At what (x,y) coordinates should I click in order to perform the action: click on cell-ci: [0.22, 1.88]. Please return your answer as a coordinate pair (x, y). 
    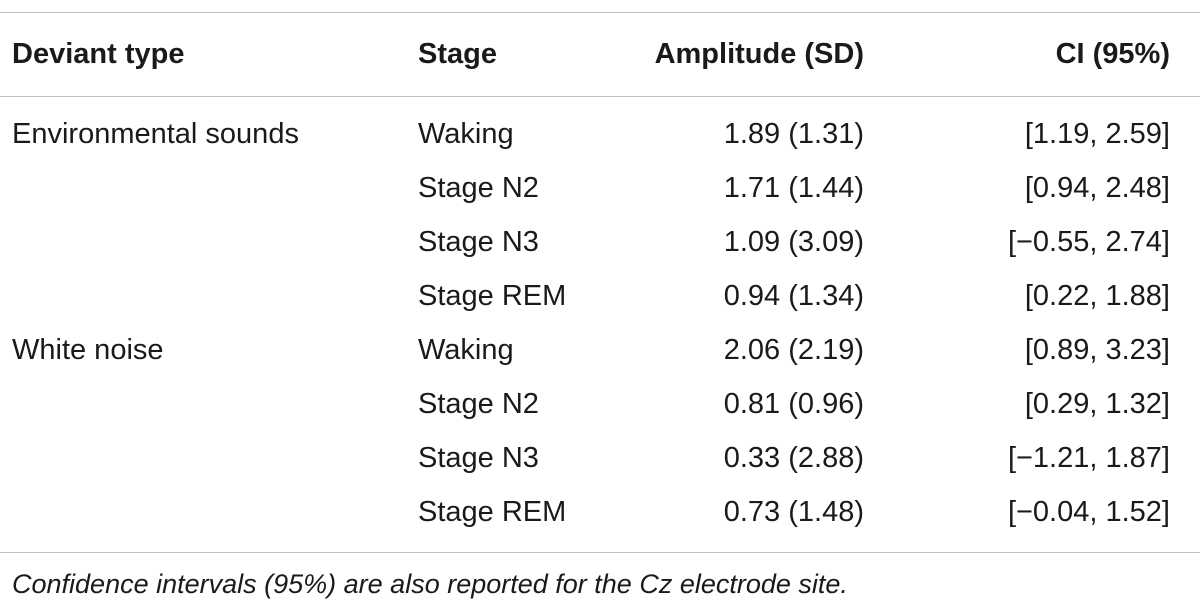
    Looking at the image, I should click on (1097, 296).